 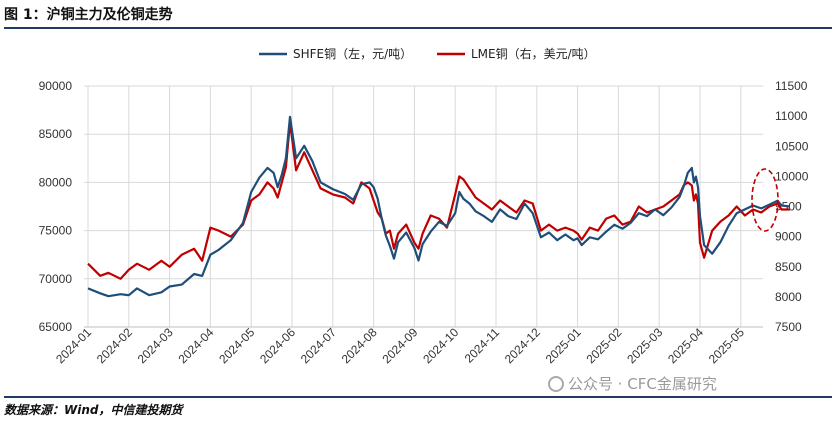 I want to click on x-tick-label: 2025-04, so click(x=685, y=345).